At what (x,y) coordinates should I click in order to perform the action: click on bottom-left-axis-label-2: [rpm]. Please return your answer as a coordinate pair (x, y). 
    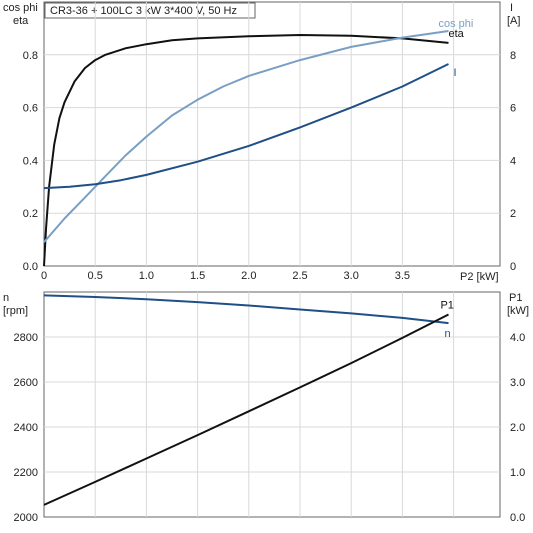
    Looking at the image, I should click on (15, 311).